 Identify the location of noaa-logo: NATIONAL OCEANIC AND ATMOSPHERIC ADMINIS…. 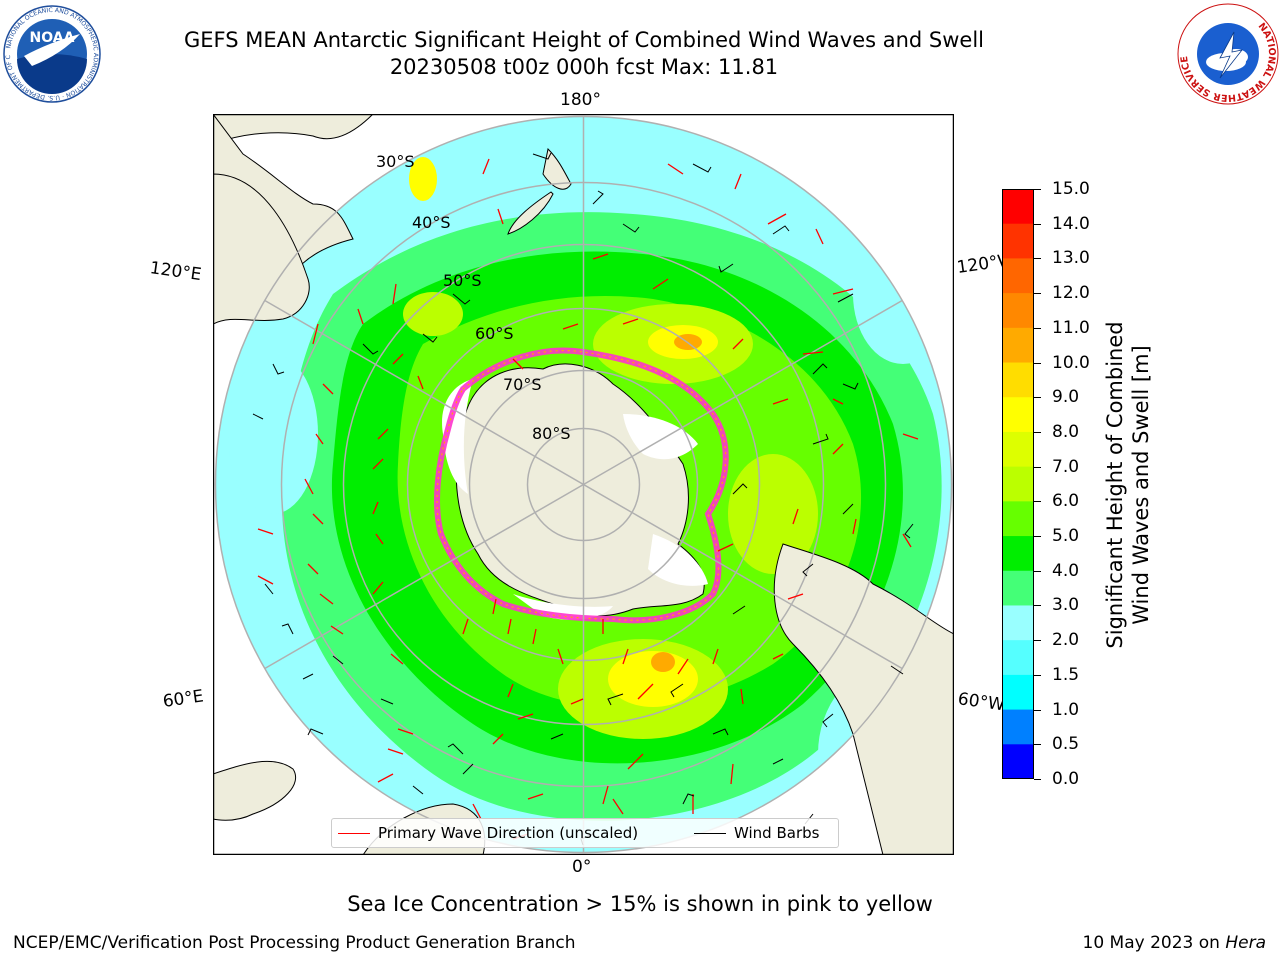
(51, 53).